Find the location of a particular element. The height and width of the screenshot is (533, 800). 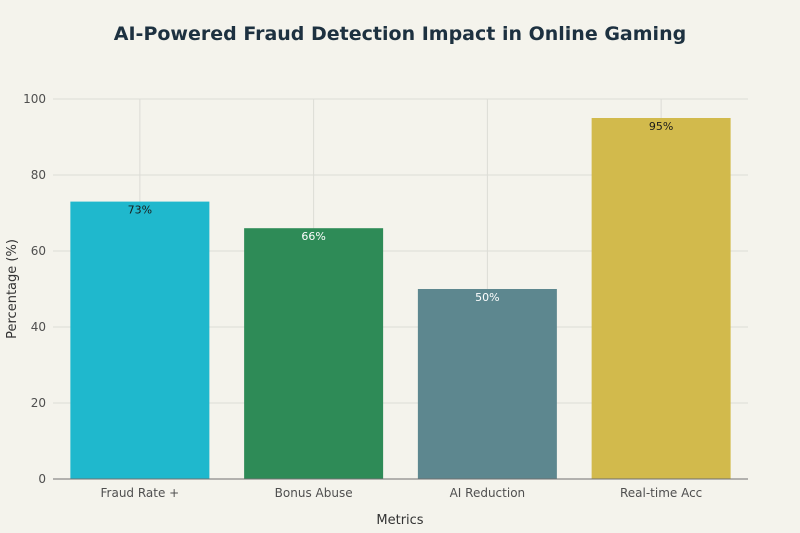

y-axis-title: Percentage (%) is located at coordinates (12, 289).